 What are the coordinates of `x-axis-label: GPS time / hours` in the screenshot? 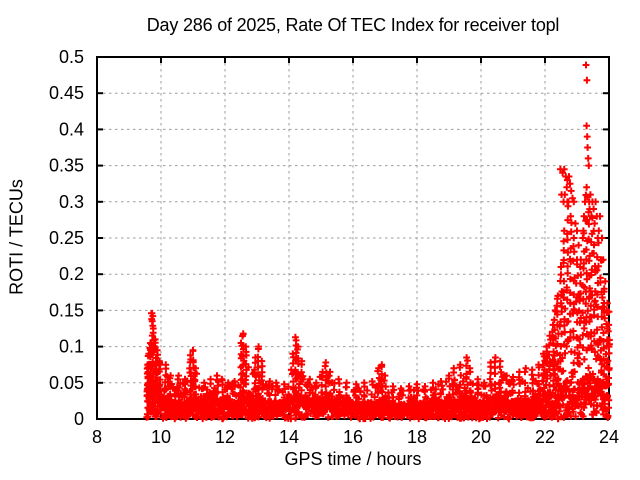 It's located at (353, 459).